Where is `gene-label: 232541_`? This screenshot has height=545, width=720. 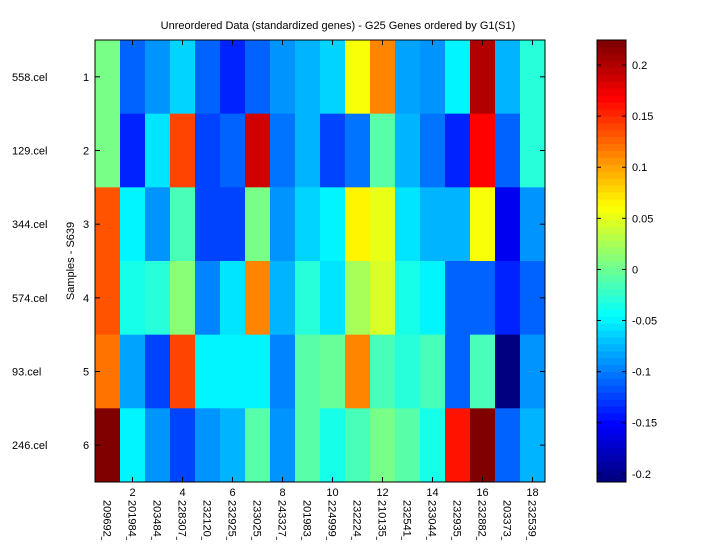 gene-label: 232541_ is located at coordinates (407, 520).